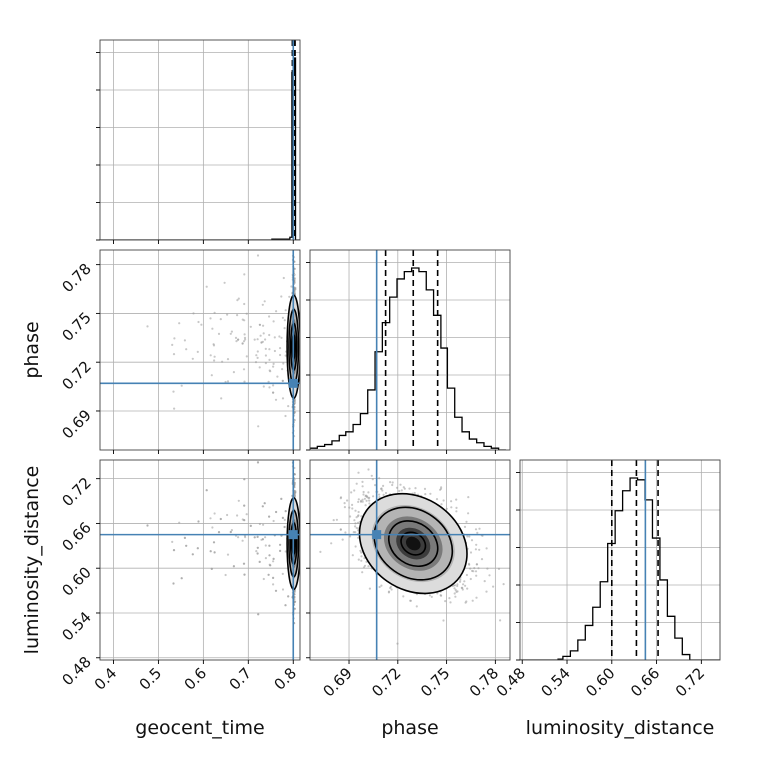  What do you see at coordinates (76, 375) in the screenshot?
I see `y-tick-label: 0.72` at bounding box center [76, 375].